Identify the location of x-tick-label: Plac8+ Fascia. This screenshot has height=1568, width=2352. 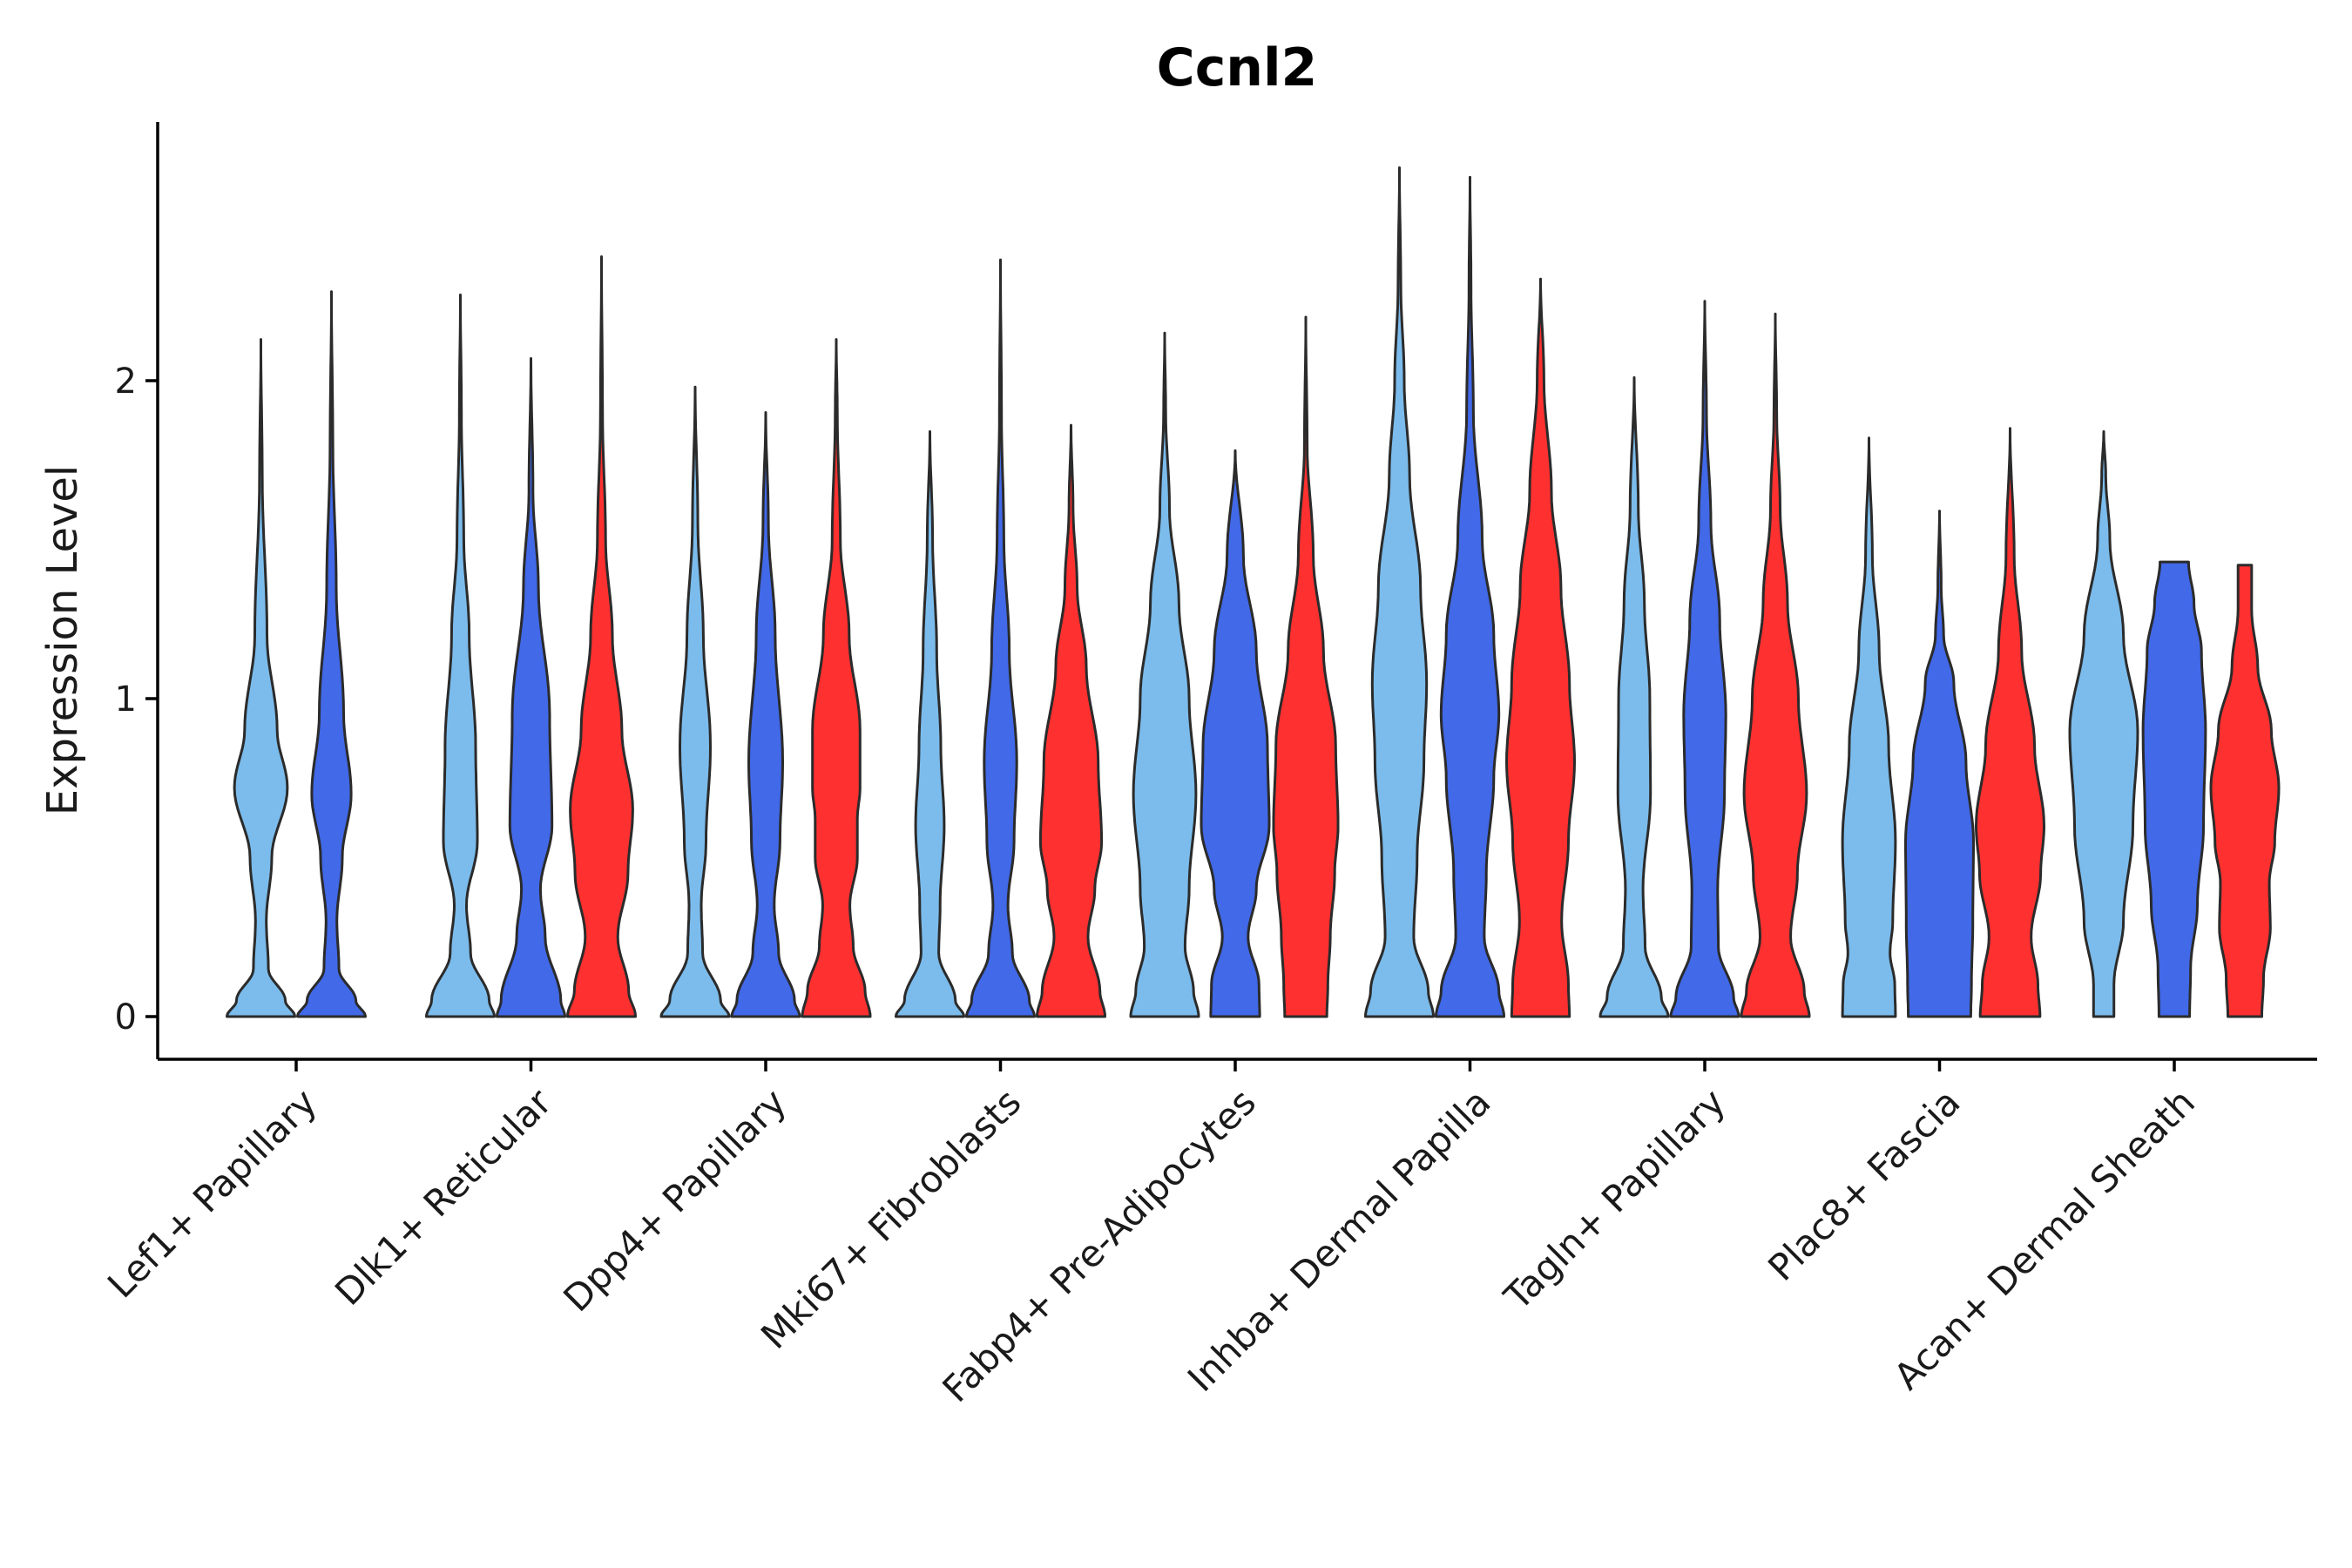
(1864, 1184).